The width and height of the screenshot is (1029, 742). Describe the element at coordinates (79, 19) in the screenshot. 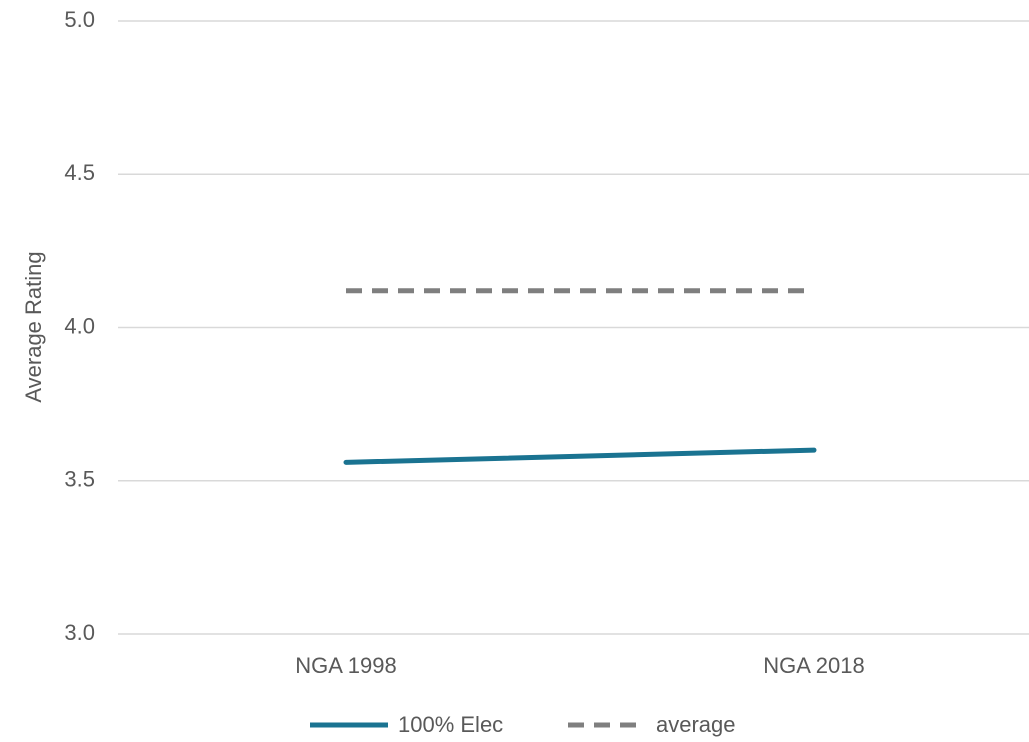

I see `y-tick-label: 5.0` at that location.